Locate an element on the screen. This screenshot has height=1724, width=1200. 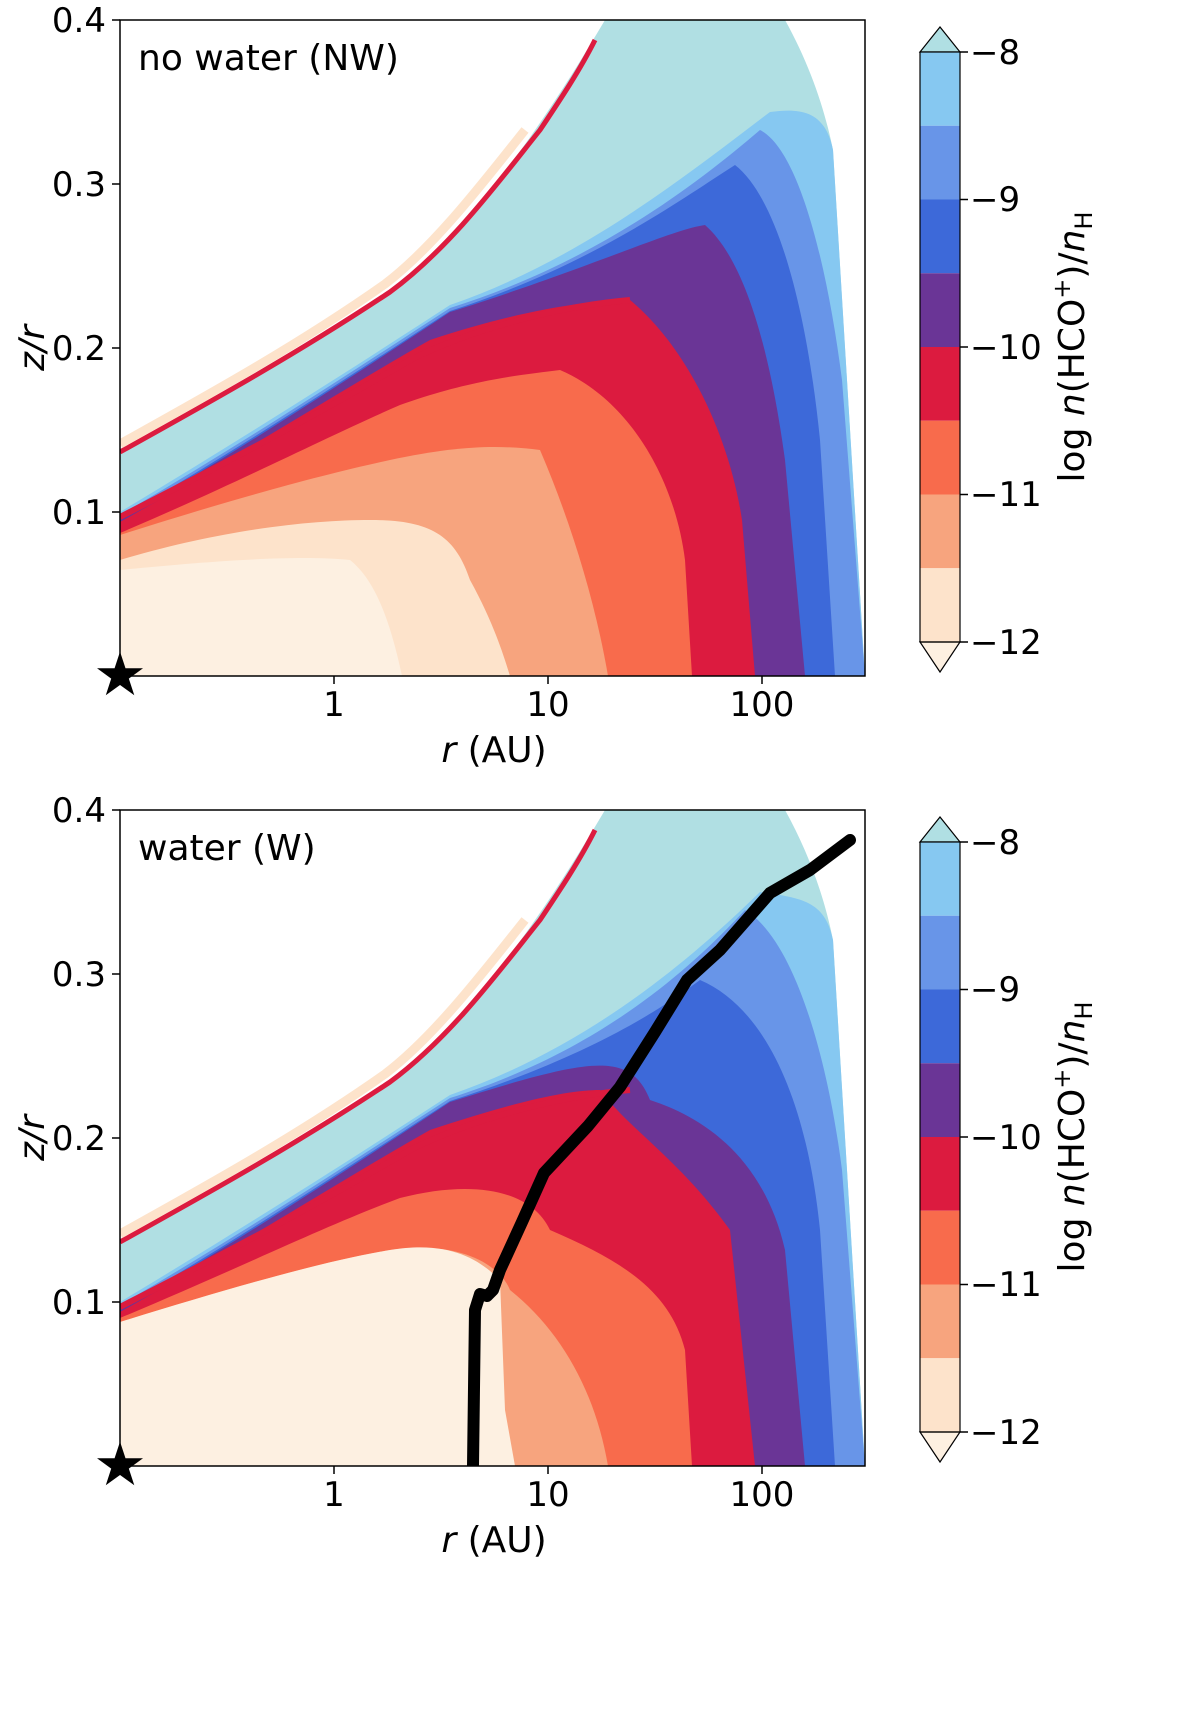
panel-label-bottom: water (W) is located at coordinates (227, 848).